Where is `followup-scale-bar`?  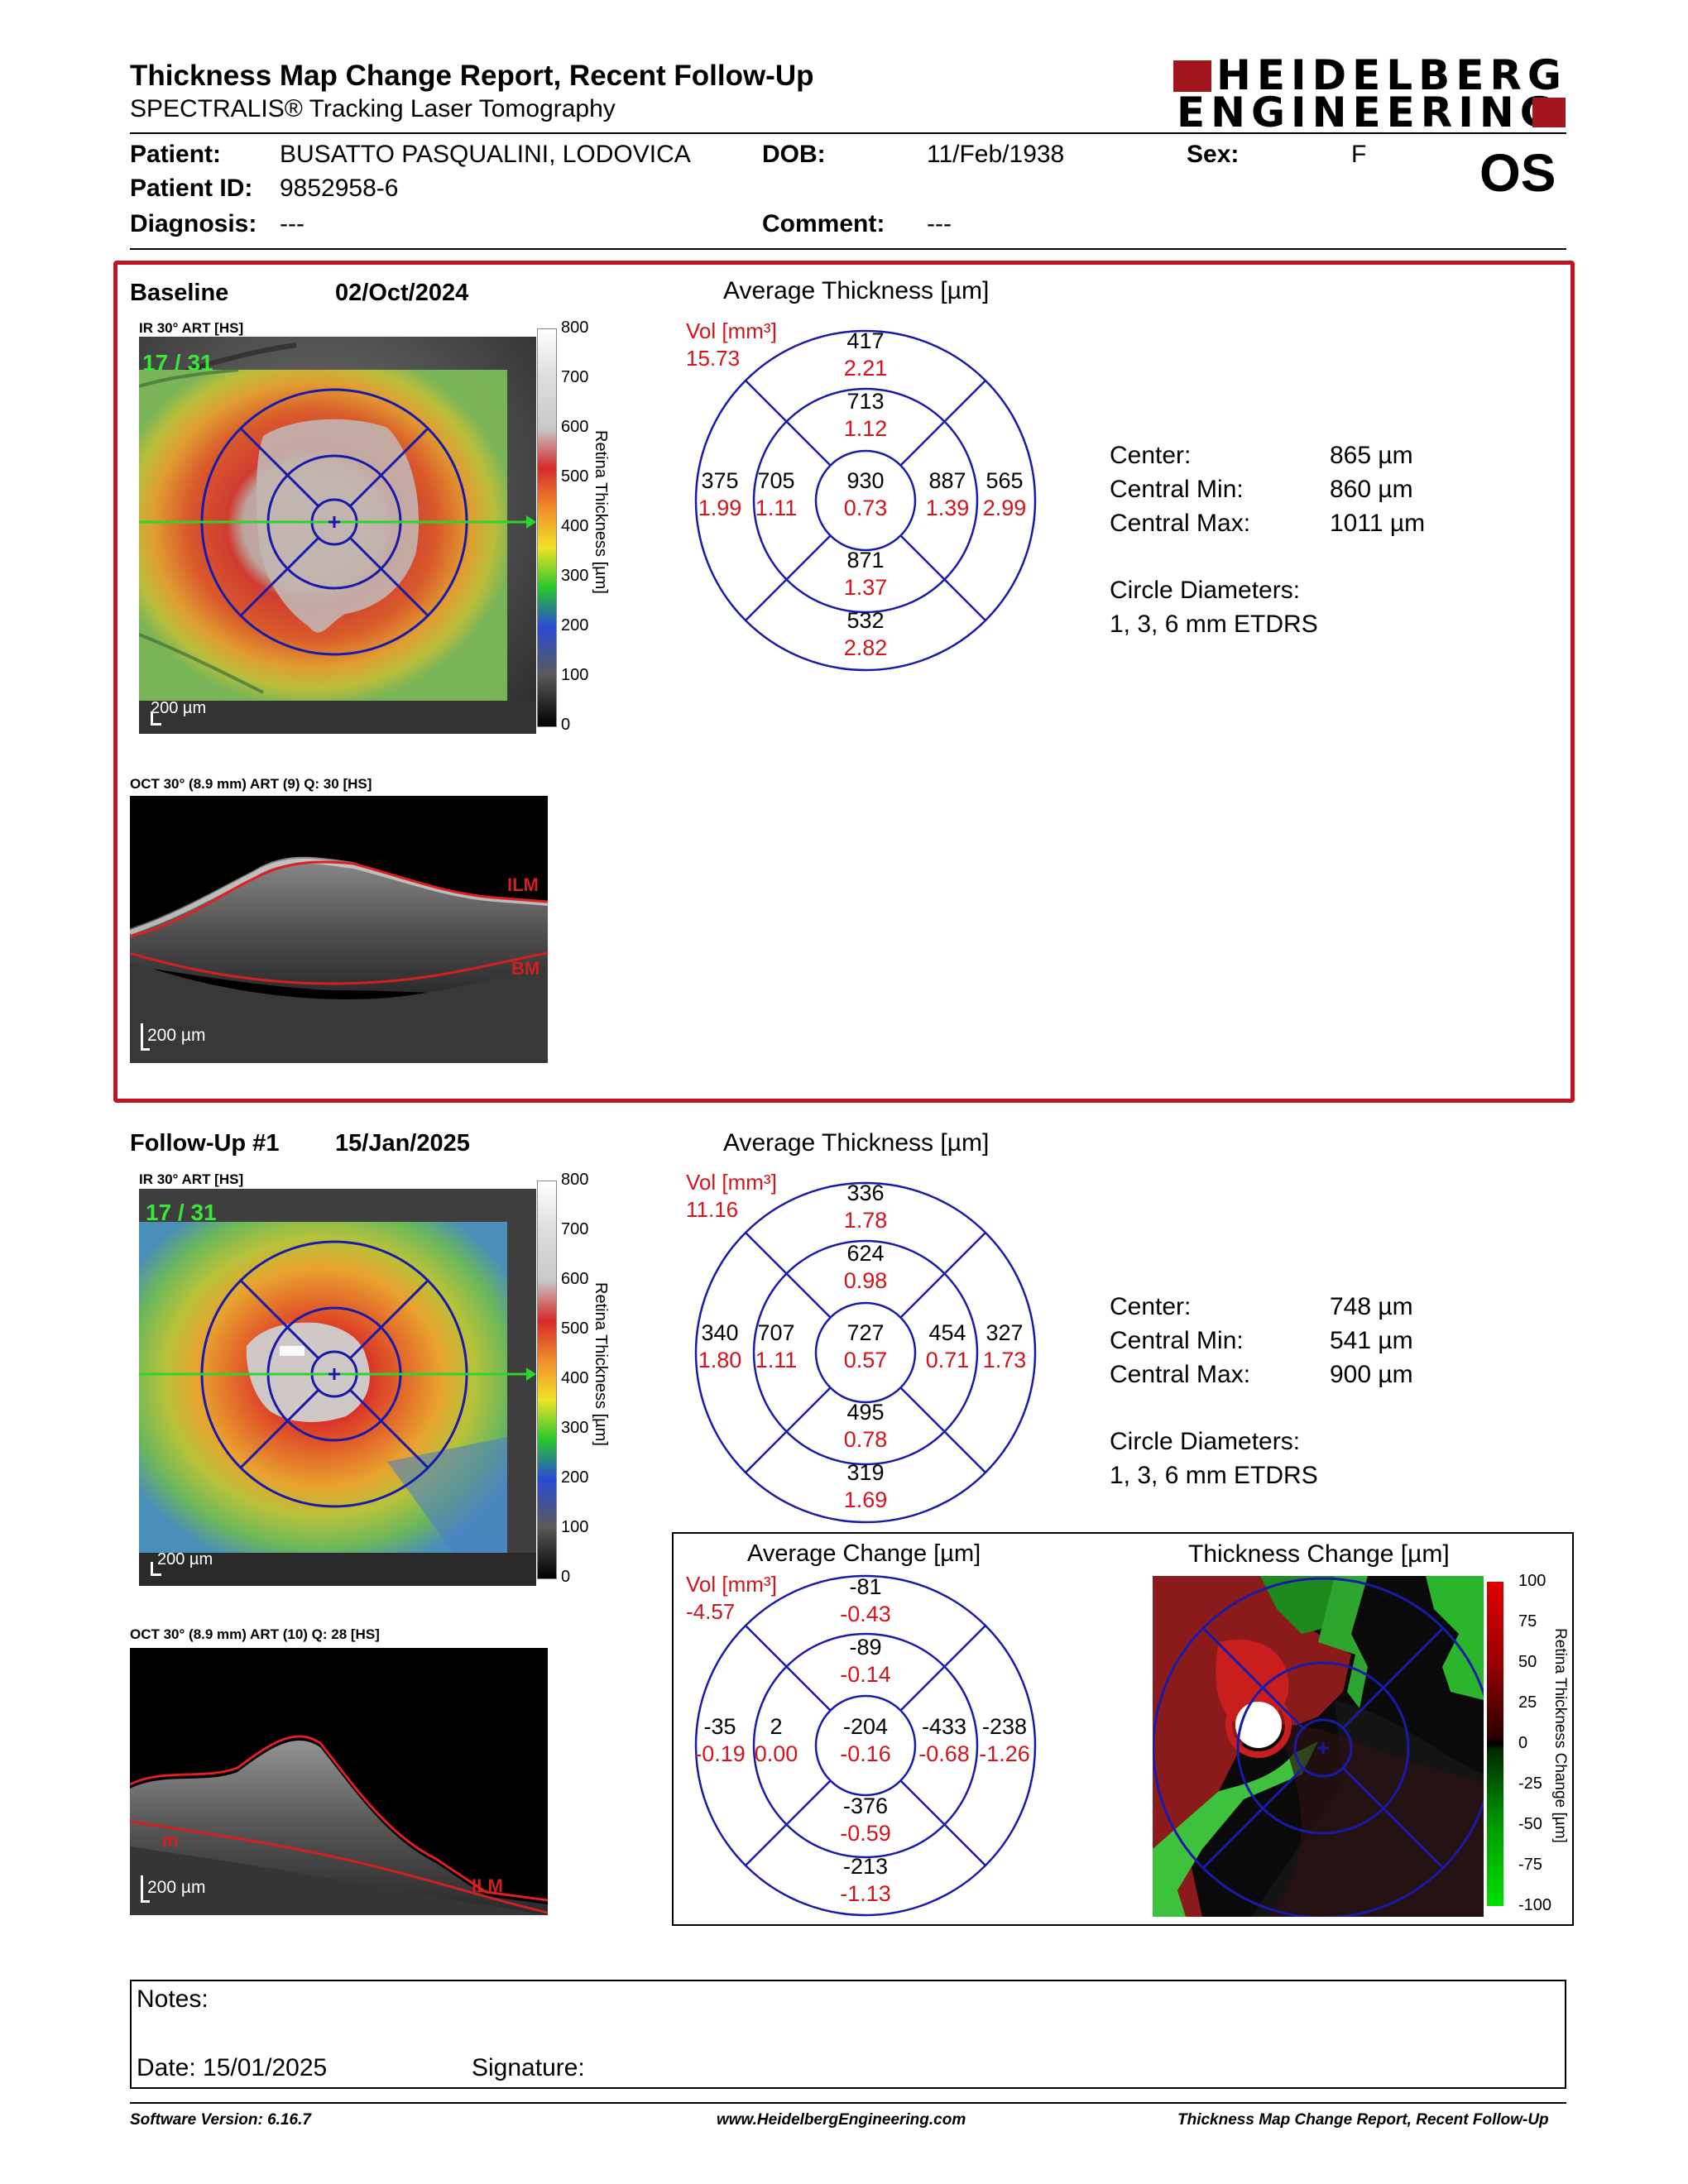
followup-scale-bar is located at coordinates (156, 1569).